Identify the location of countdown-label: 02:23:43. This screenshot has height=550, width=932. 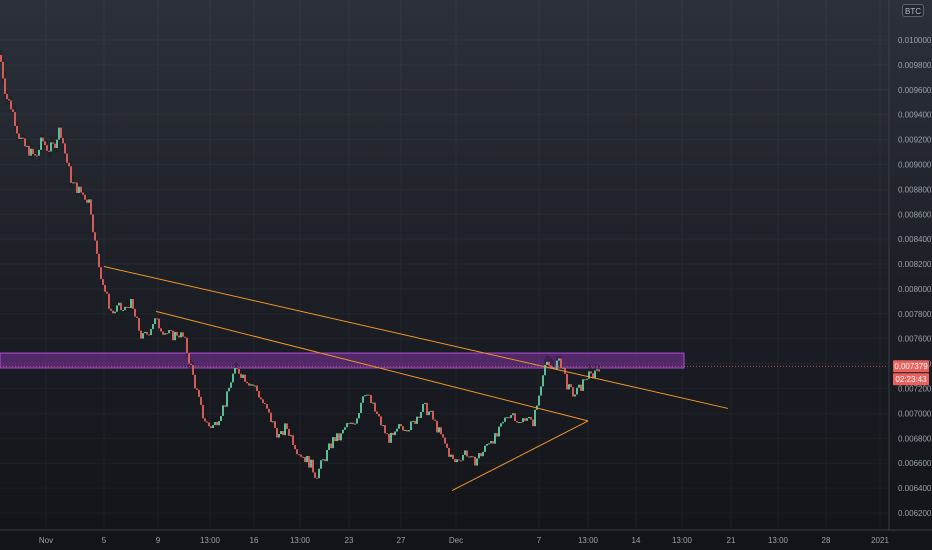
(911, 379).